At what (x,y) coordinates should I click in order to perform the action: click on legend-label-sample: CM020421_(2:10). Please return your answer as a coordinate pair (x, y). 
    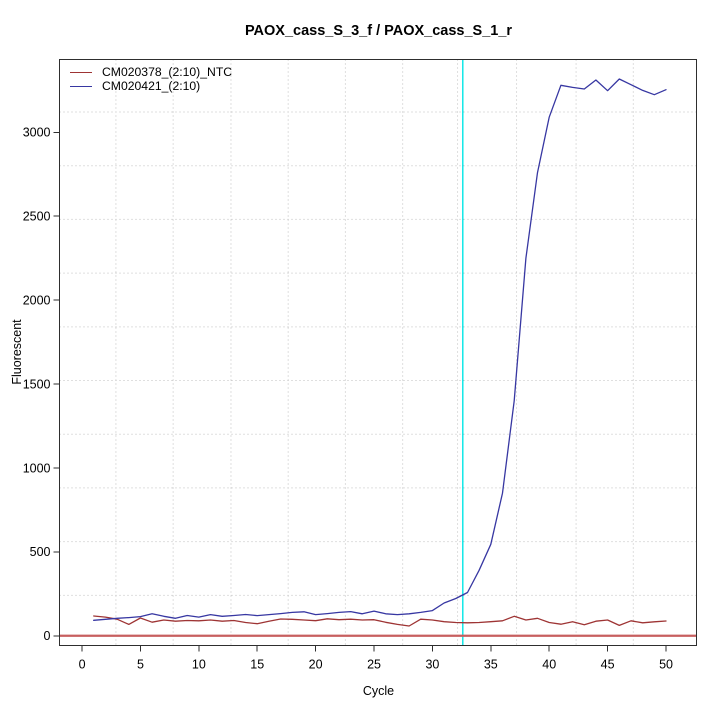
    Looking at the image, I should click on (151, 86).